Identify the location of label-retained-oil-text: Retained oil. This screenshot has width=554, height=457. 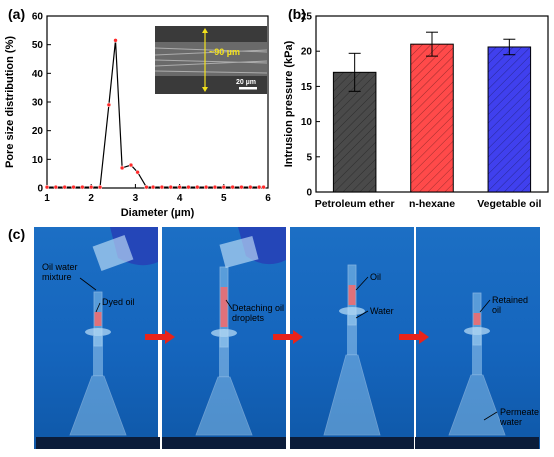
(510, 305).